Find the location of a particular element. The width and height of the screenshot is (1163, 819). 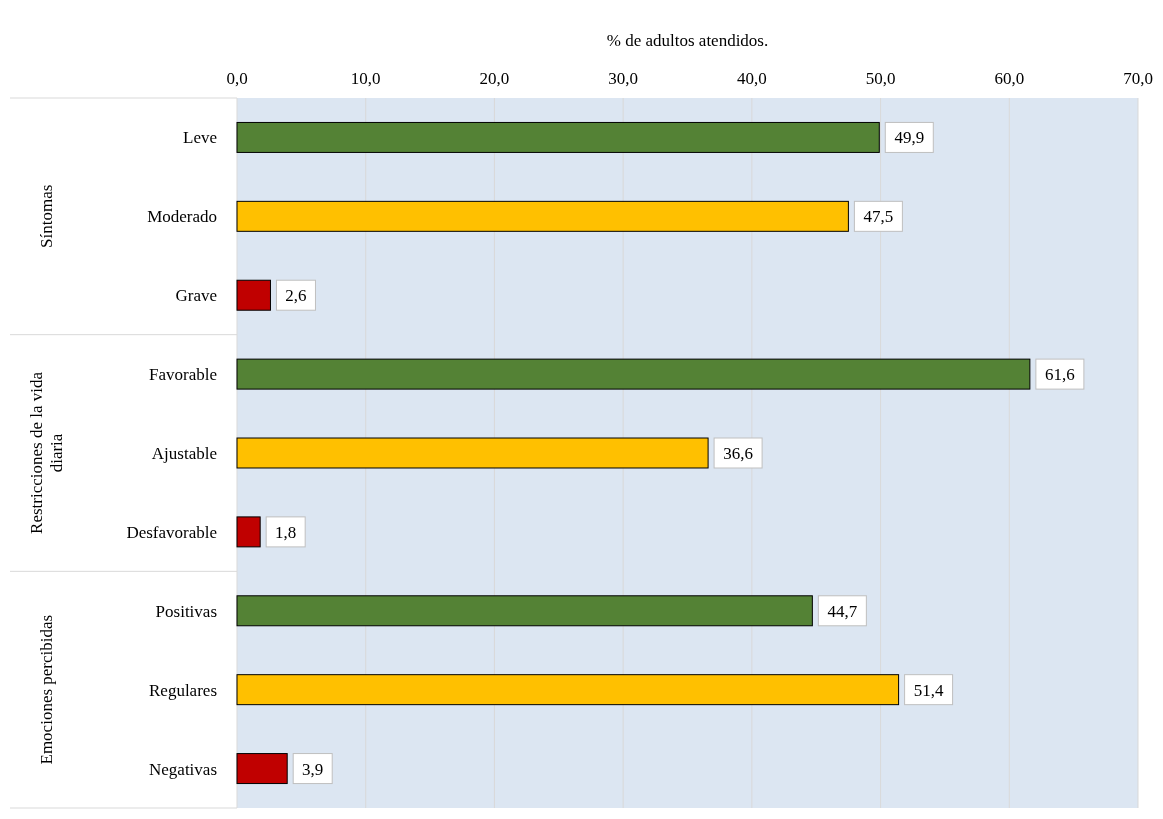

x-axis-title: % de adultos atendidos. is located at coordinates (687, 40).